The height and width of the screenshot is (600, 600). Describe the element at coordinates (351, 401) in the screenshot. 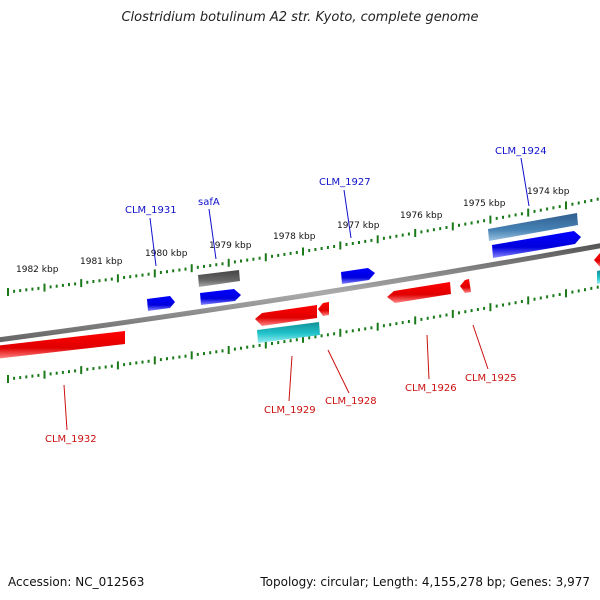

I see `gene-label-clm-1928: CLM_1928` at that location.